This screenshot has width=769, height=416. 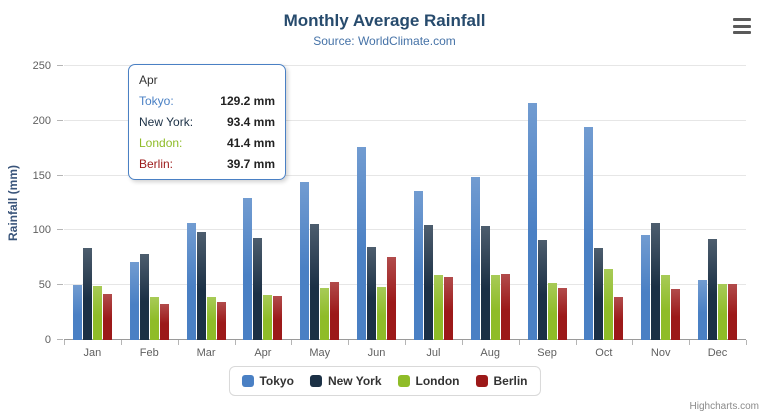 What do you see at coordinates (207, 143) in the screenshot?
I see `tooltip-row: London: 41.4 mm` at bounding box center [207, 143].